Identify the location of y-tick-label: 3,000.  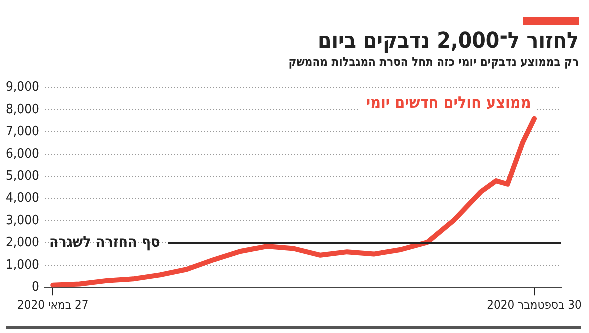
(23, 220).